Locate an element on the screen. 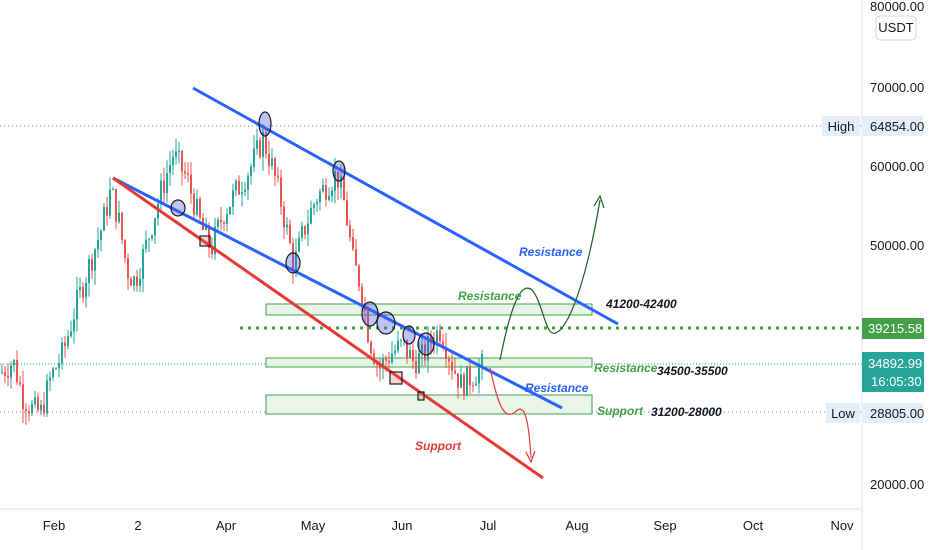 The height and width of the screenshot is (550, 932). bearish-projection-path is located at coordinates (510, 413).